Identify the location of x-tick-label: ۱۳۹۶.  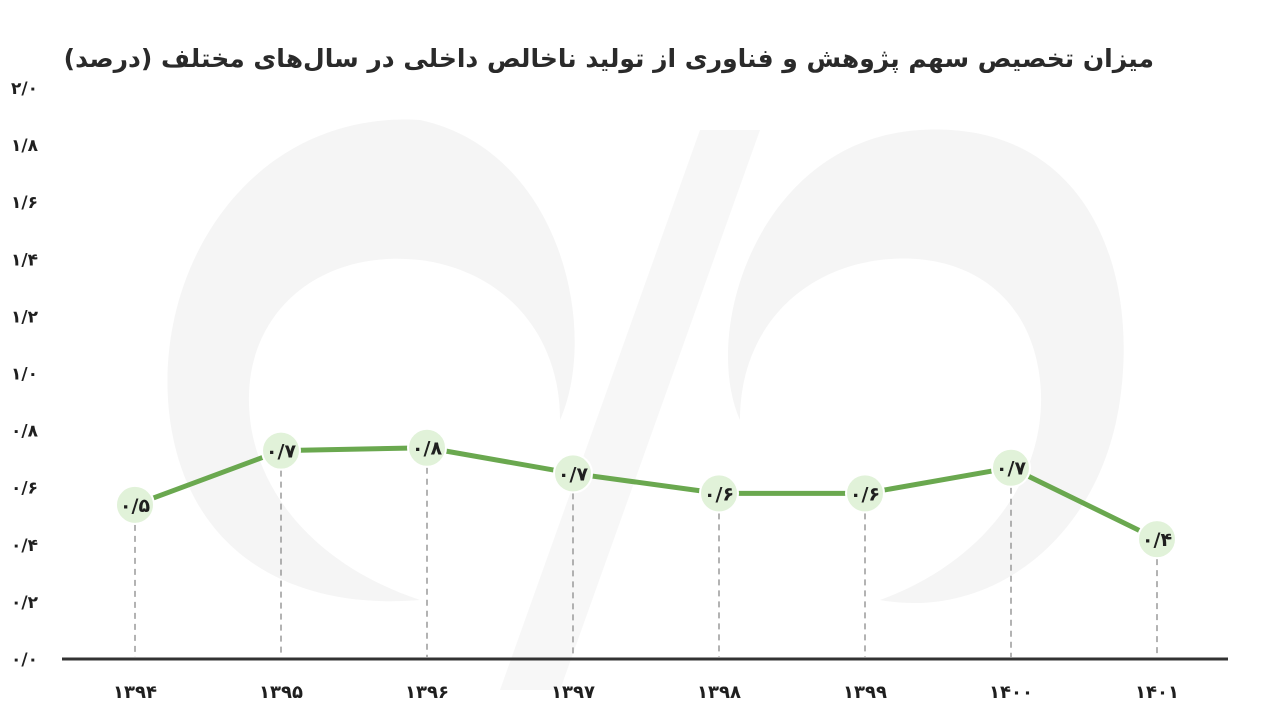
(427, 692).